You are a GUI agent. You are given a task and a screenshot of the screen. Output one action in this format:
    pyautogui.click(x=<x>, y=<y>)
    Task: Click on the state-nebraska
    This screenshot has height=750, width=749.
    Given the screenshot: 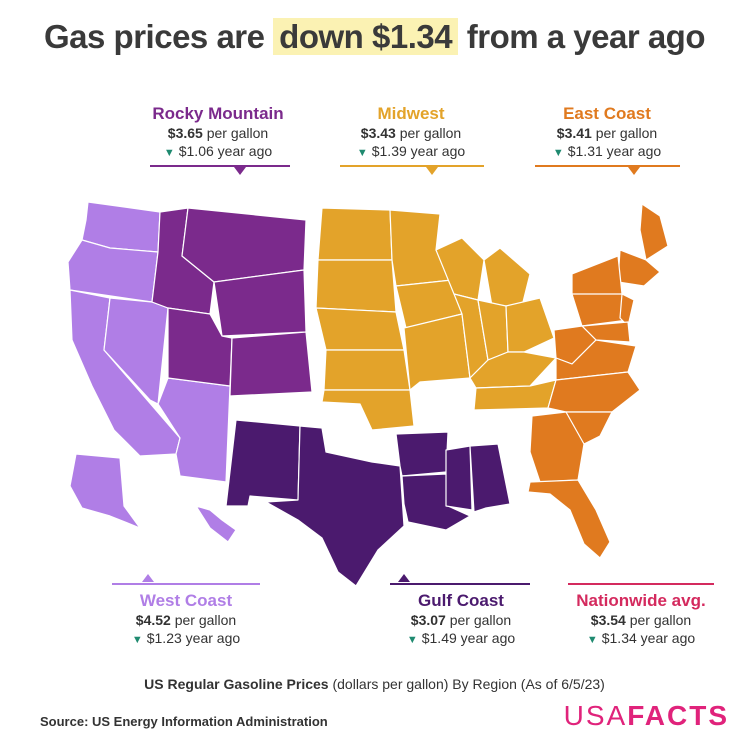 What is the action you would take?
    pyautogui.click(x=360, y=329)
    